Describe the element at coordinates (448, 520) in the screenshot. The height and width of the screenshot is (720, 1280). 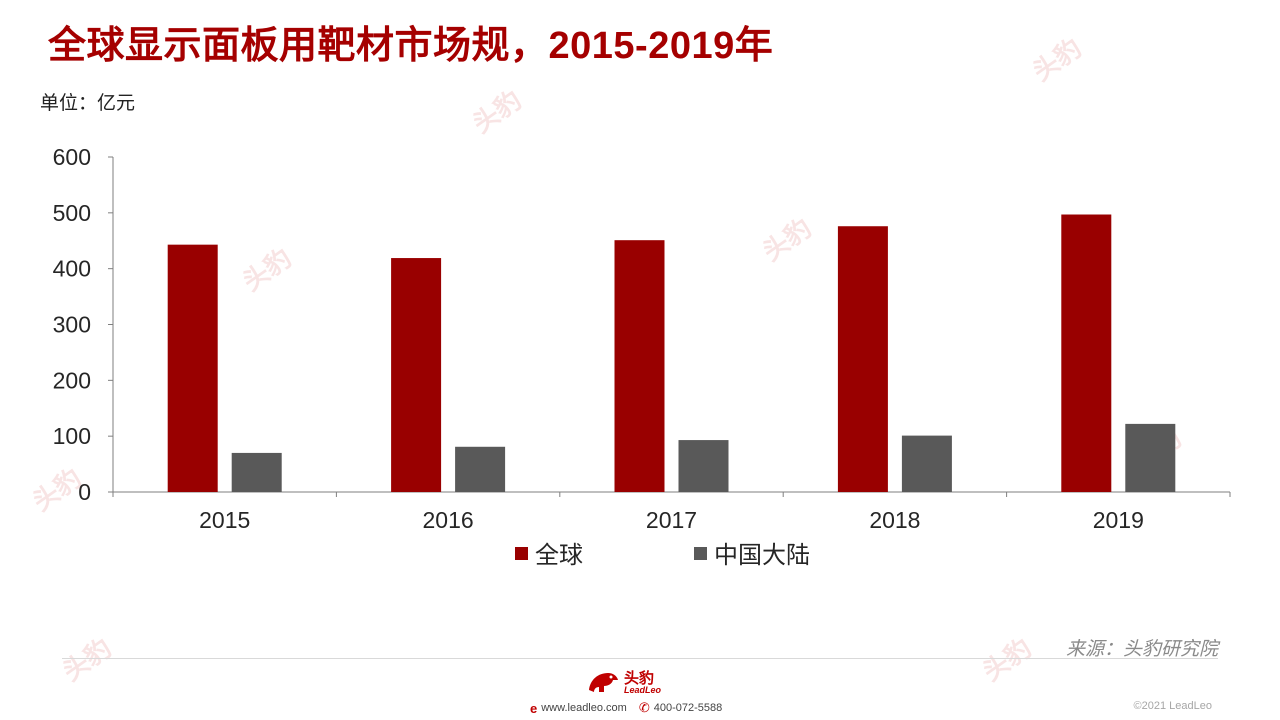
I see `x-tick-label: 2016` at that location.